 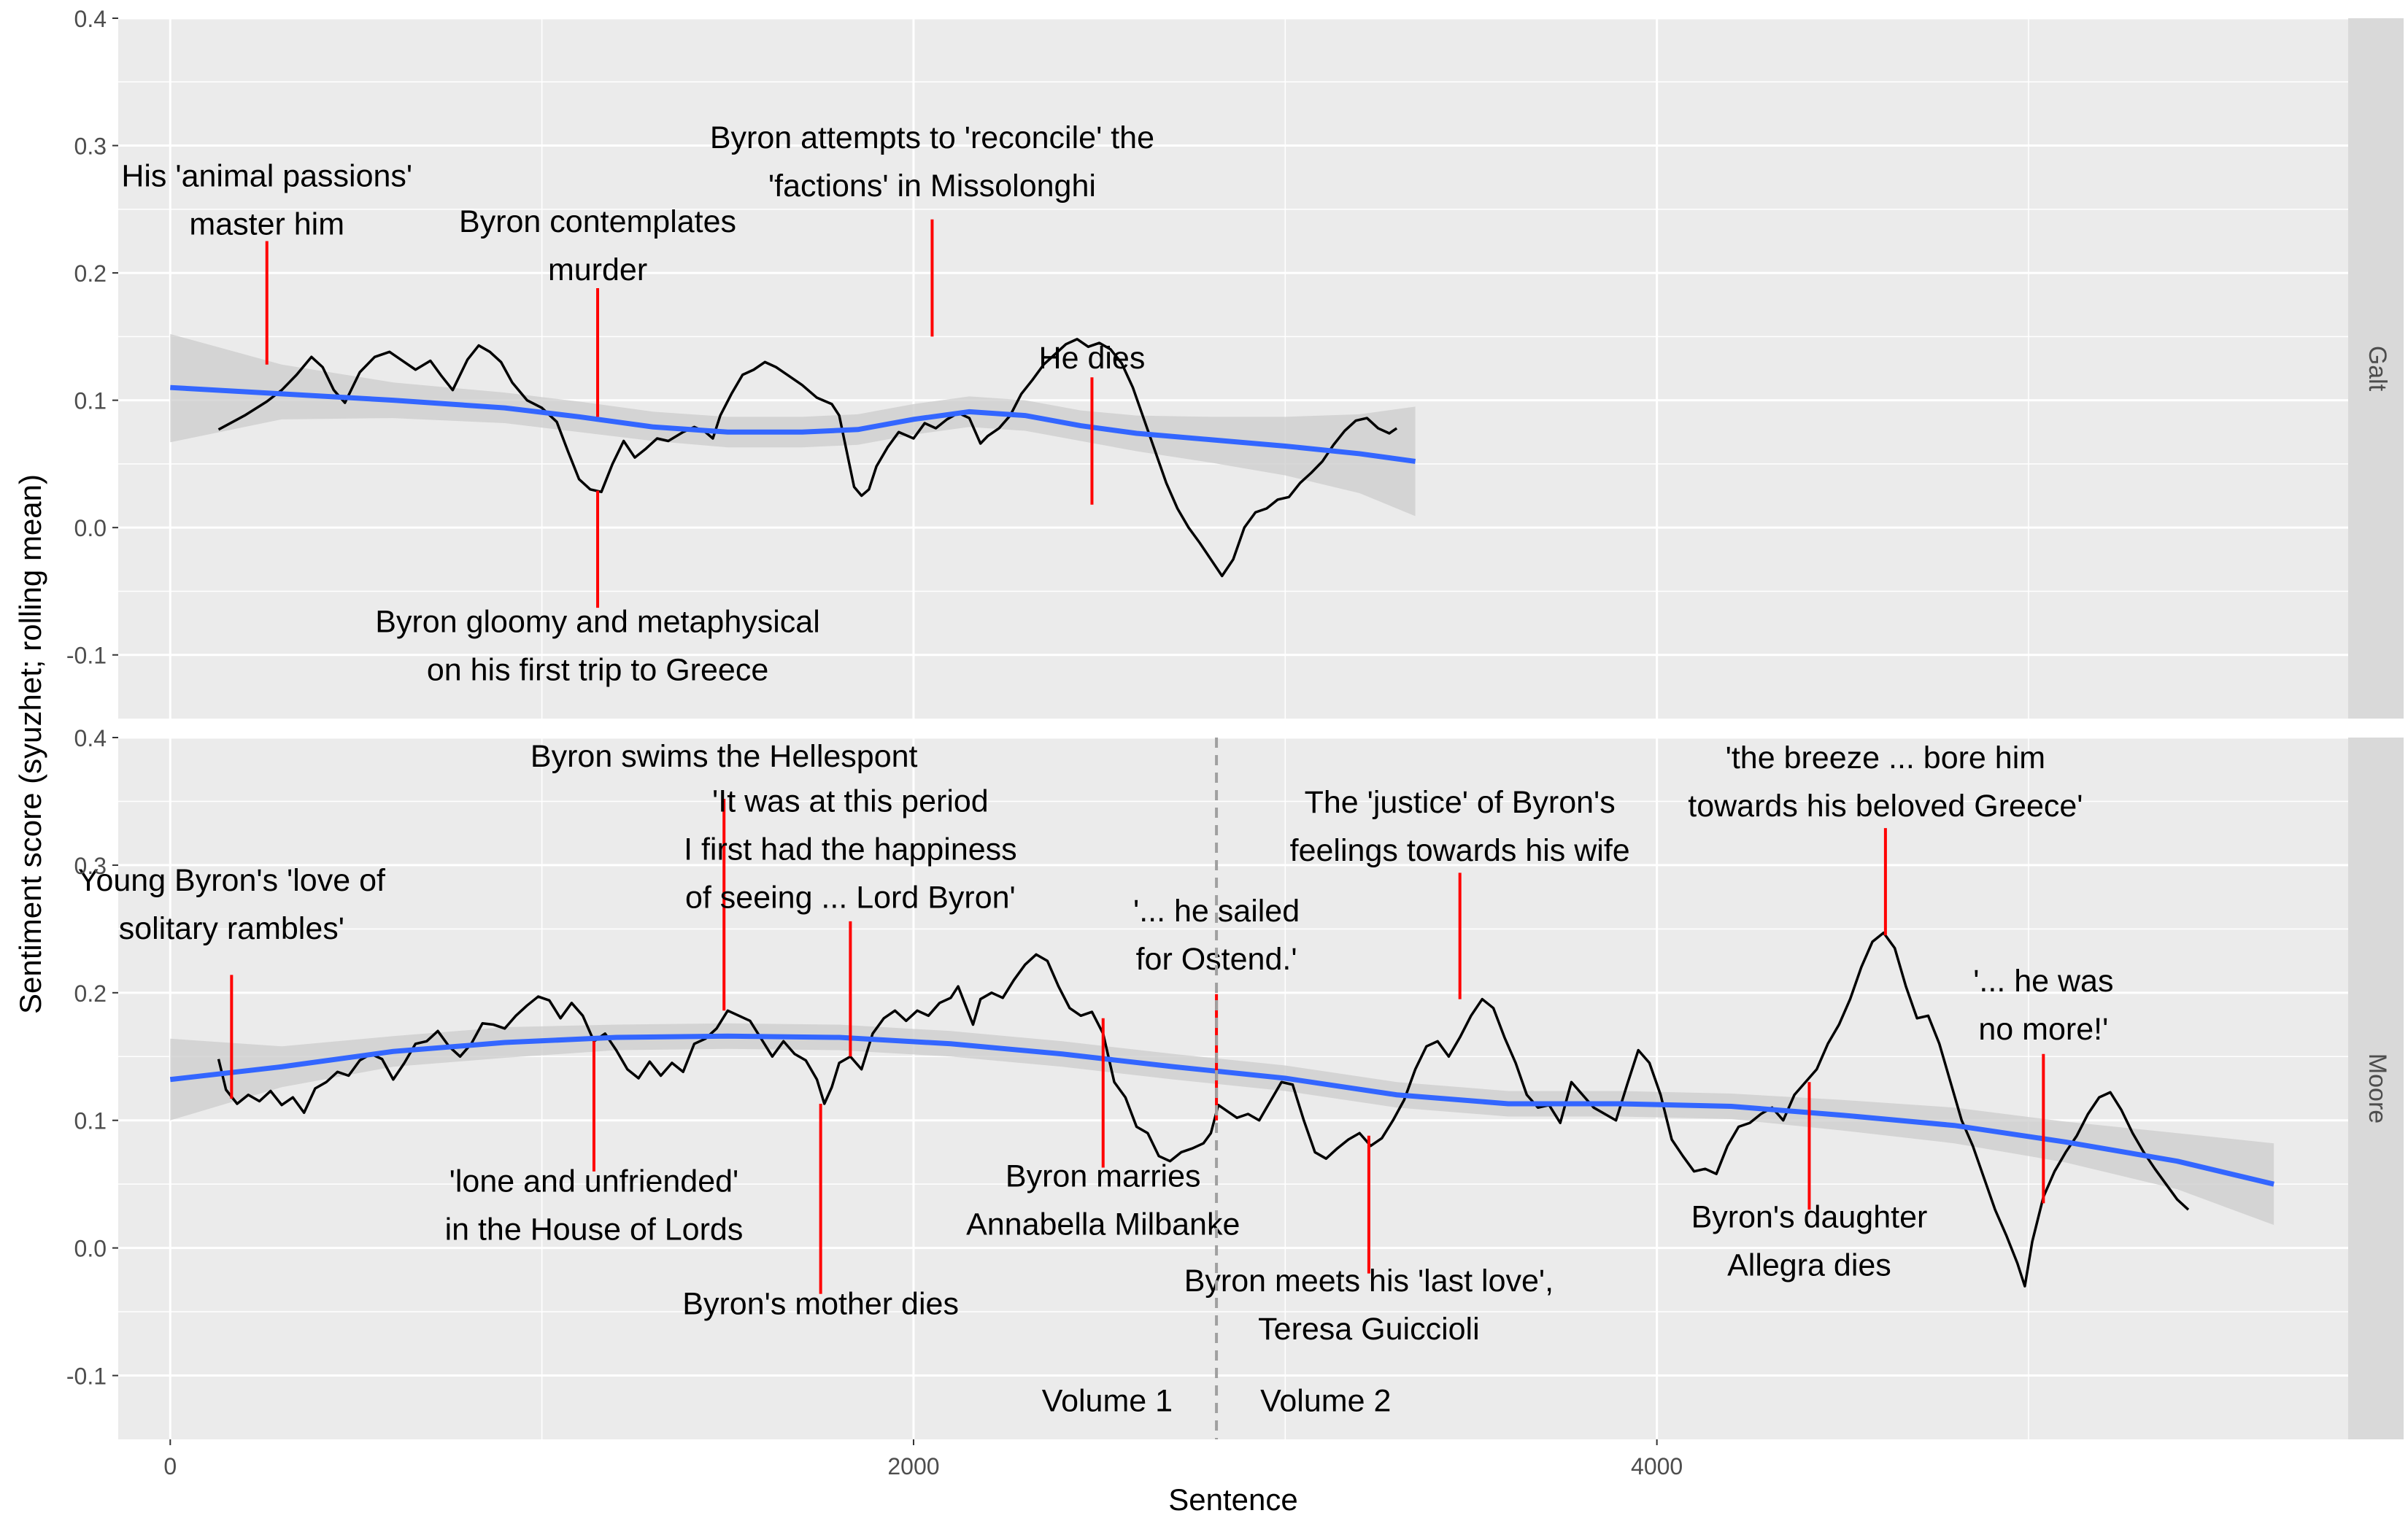 I want to click on annotation-label: Byron swims the Hellespont, so click(x=724, y=757).